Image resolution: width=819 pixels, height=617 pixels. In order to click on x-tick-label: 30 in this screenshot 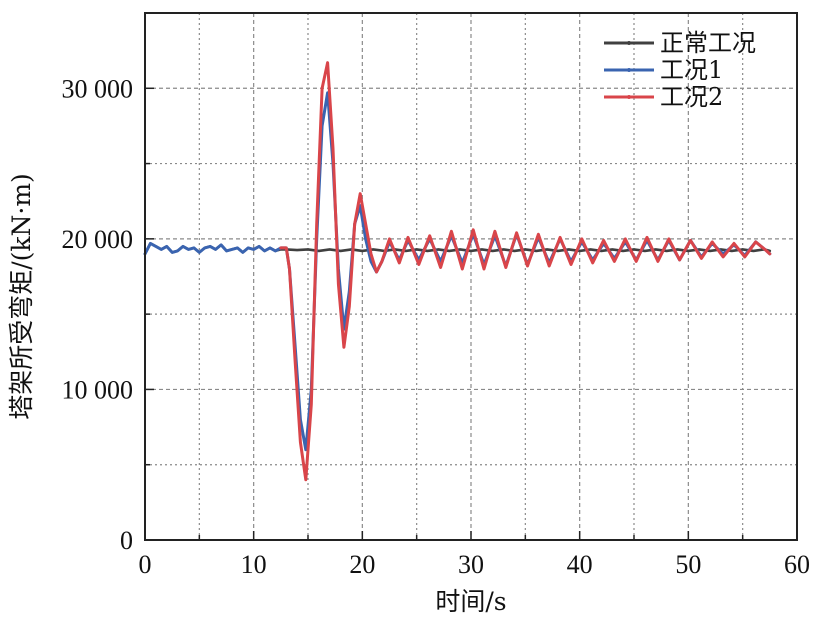, I will do `click(471, 564)`.